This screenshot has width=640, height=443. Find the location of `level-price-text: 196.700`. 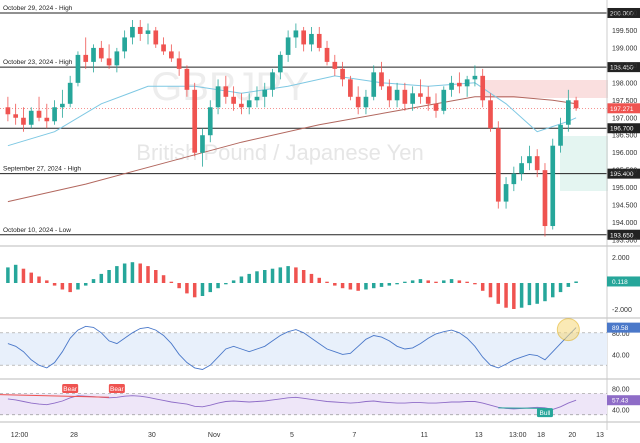

level-price-text: 196.700 is located at coordinates (622, 129).